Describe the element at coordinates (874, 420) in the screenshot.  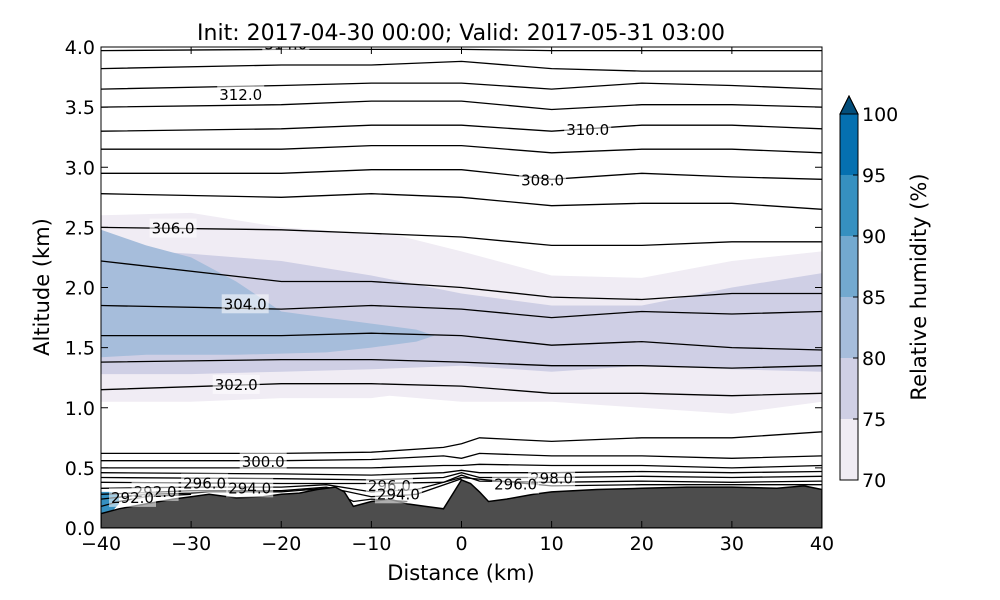
I see `colorbar-tick-label: 75` at that location.